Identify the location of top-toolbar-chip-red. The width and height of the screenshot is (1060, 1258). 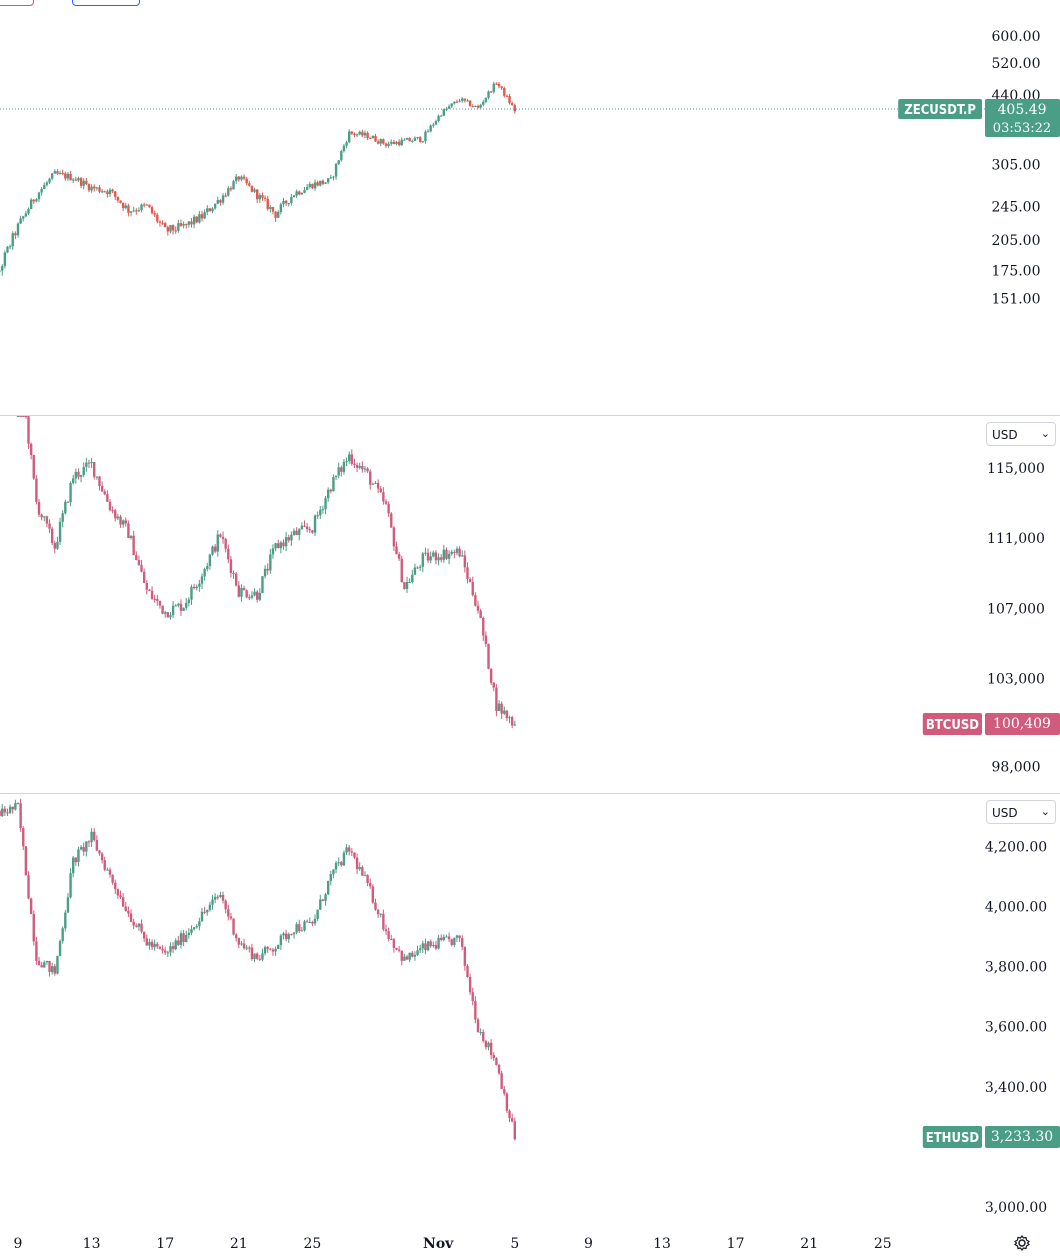
(17, 3).